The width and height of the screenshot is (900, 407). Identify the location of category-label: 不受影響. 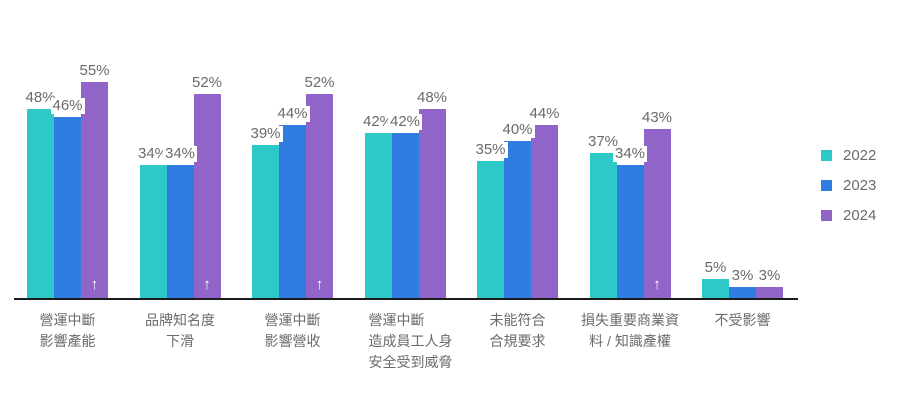
(742, 320).